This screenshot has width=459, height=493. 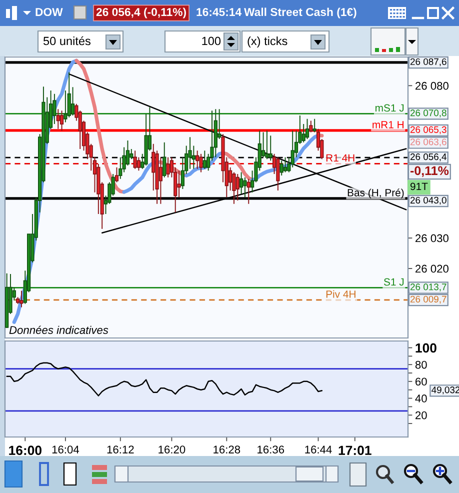 What do you see at coordinates (66, 41) in the screenshot?
I see `text: 50 unités` at bounding box center [66, 41].